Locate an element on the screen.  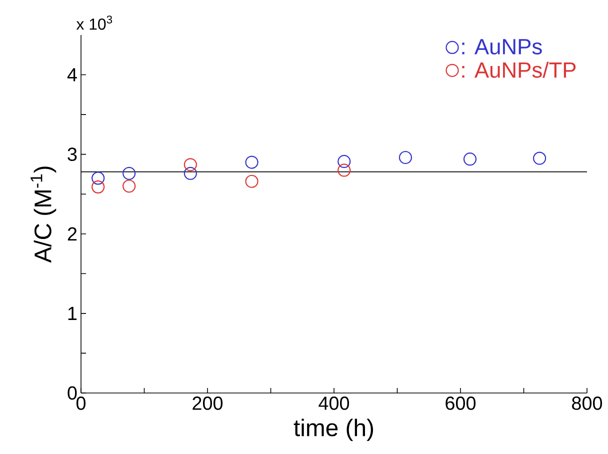
y-tick-label: 2 is located at coordinates (72, 233).